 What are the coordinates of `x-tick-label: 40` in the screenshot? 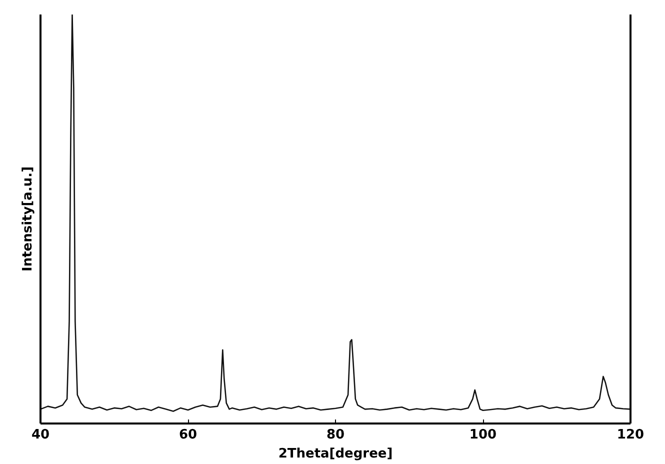 It's located at (40, 435).